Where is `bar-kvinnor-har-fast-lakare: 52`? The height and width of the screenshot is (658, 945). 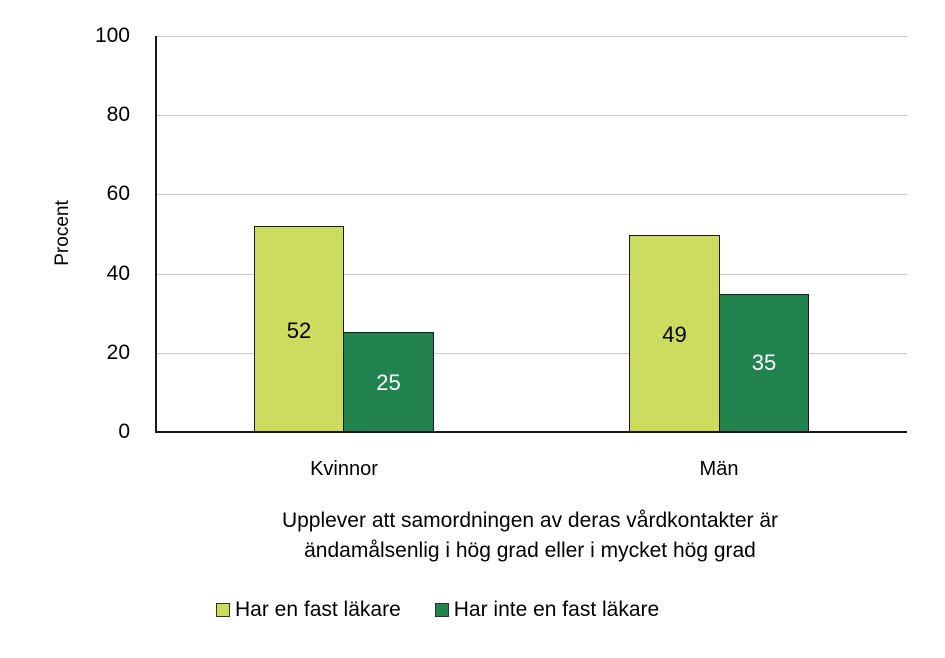
bar-kvinnor-har-fast-lakare: 52 is located at coordinates (299, 329).